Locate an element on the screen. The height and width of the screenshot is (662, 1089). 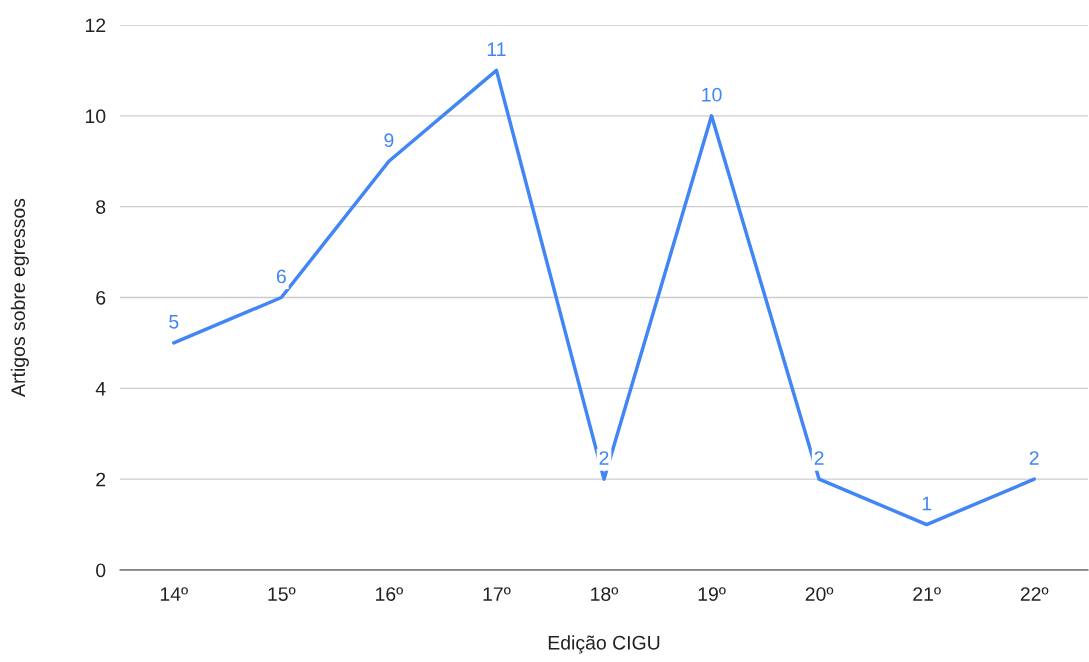
x-axis-title: Edição CIGU is located at coordinates (604, 644).